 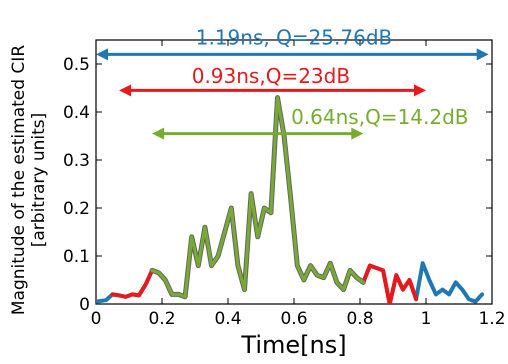 What do you see at coordinates (76, 113) in the screenshot?
I see `y-tick-label: 0.4` at bounding box center [76, 113].